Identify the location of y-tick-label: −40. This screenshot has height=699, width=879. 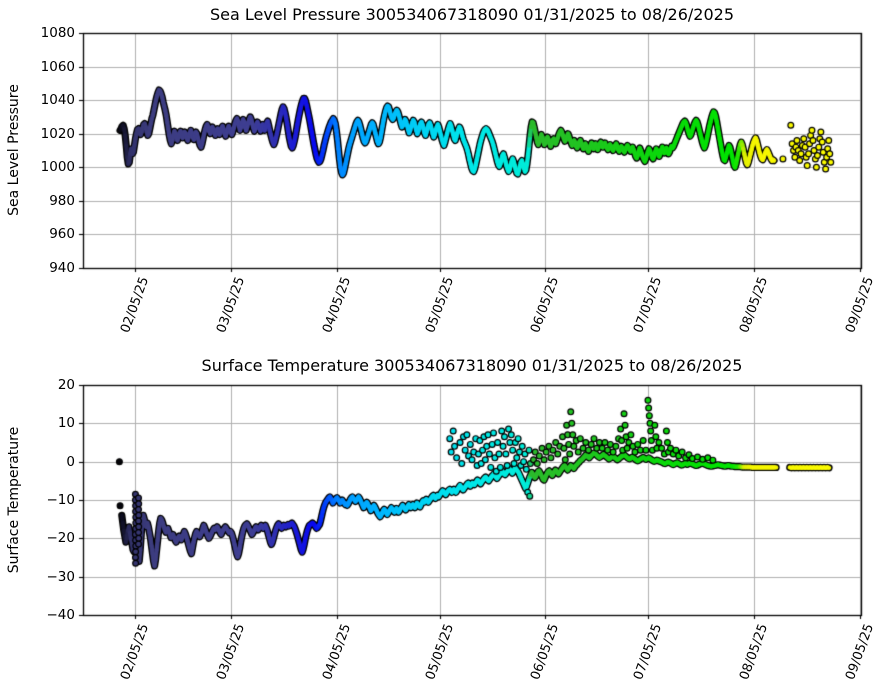
(61, 615).